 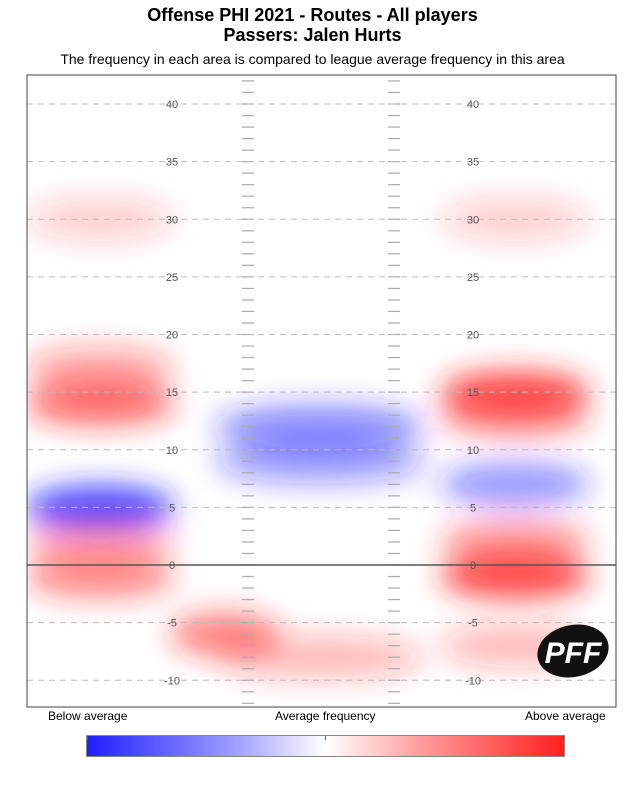 I want to click on pff-logo-shape, so click(x=573, y=651).